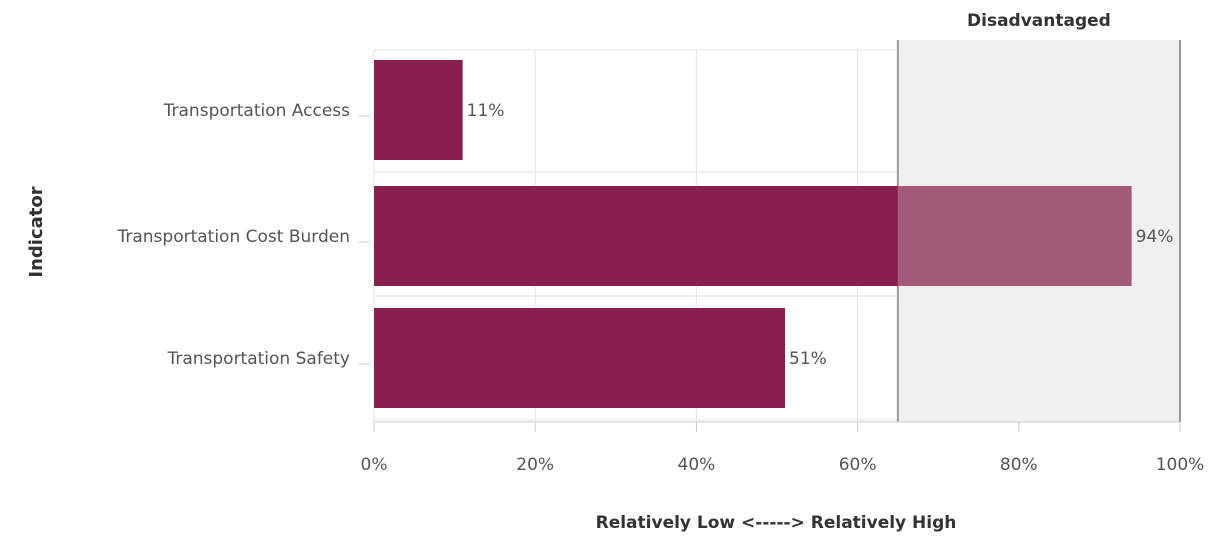 This screenshot has height=536, width=1220. Describe the element at coordinates (1180, 465) in the screenshot. I see `x-tick-label-5: 100%` at that location.